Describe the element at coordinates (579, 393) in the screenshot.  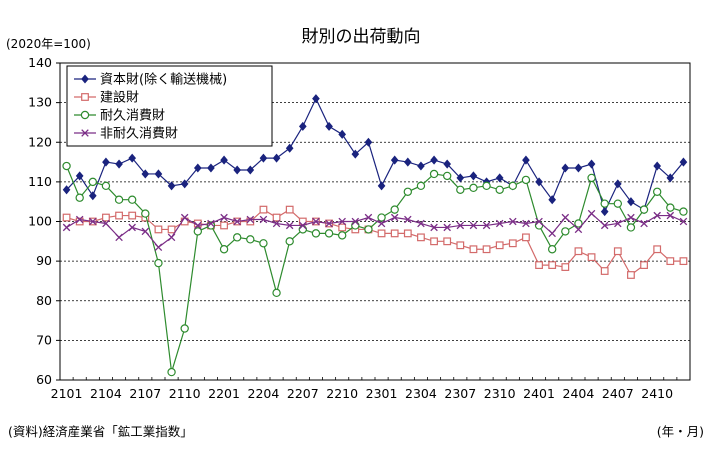
I see `x-tick-label: 2404` at that location.